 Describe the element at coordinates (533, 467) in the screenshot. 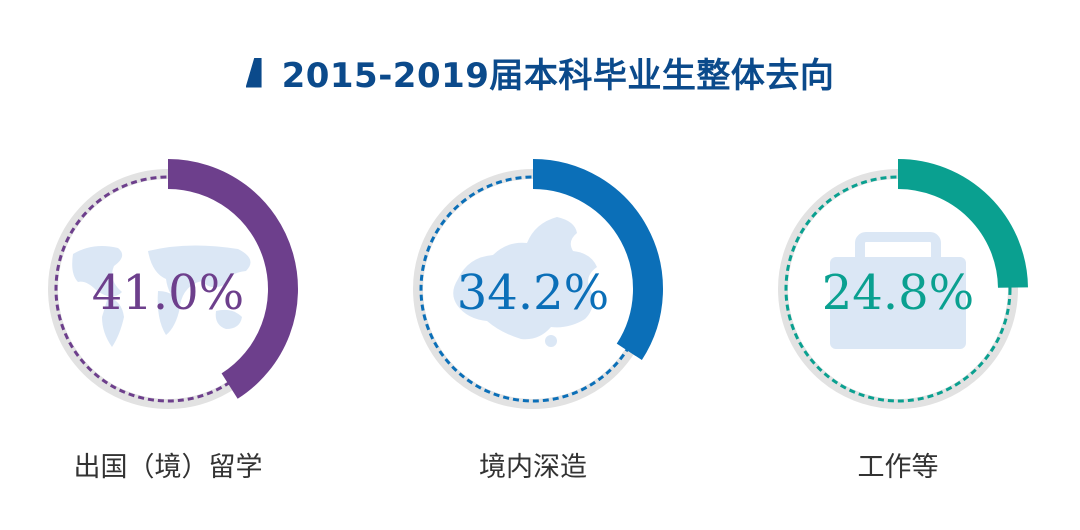

I see `gauge-label-domestic-study: 境内深造` at that location.